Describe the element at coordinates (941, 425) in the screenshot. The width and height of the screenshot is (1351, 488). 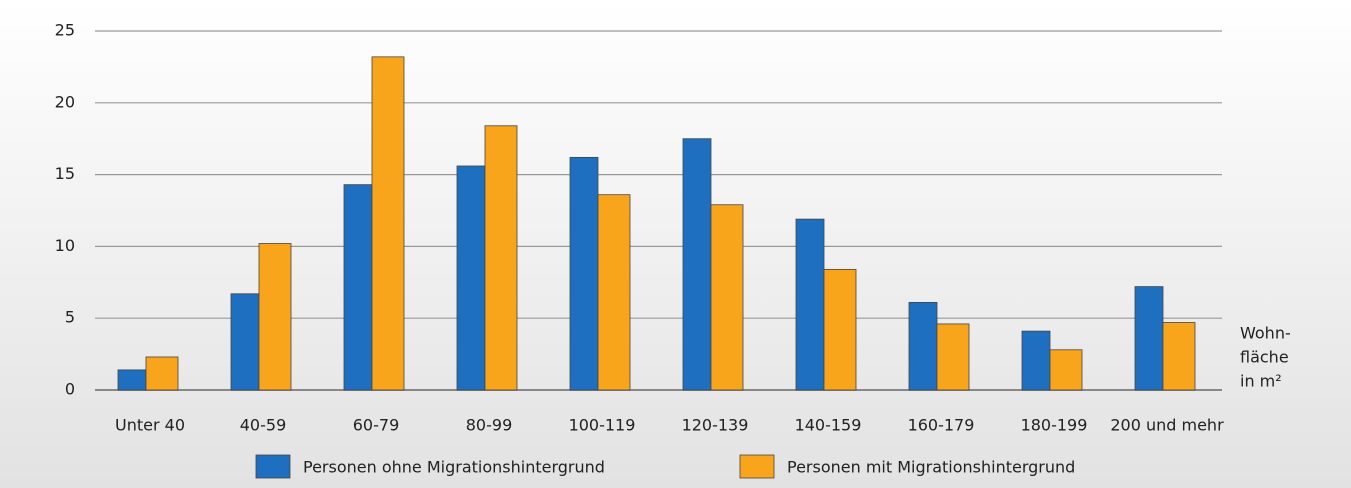
I see `x-tick-label: 160-179` at that location.